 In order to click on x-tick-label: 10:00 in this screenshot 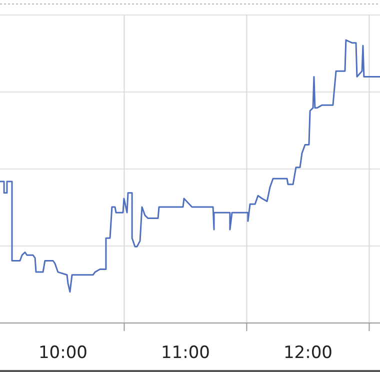, I will do `click(63, 353)`.